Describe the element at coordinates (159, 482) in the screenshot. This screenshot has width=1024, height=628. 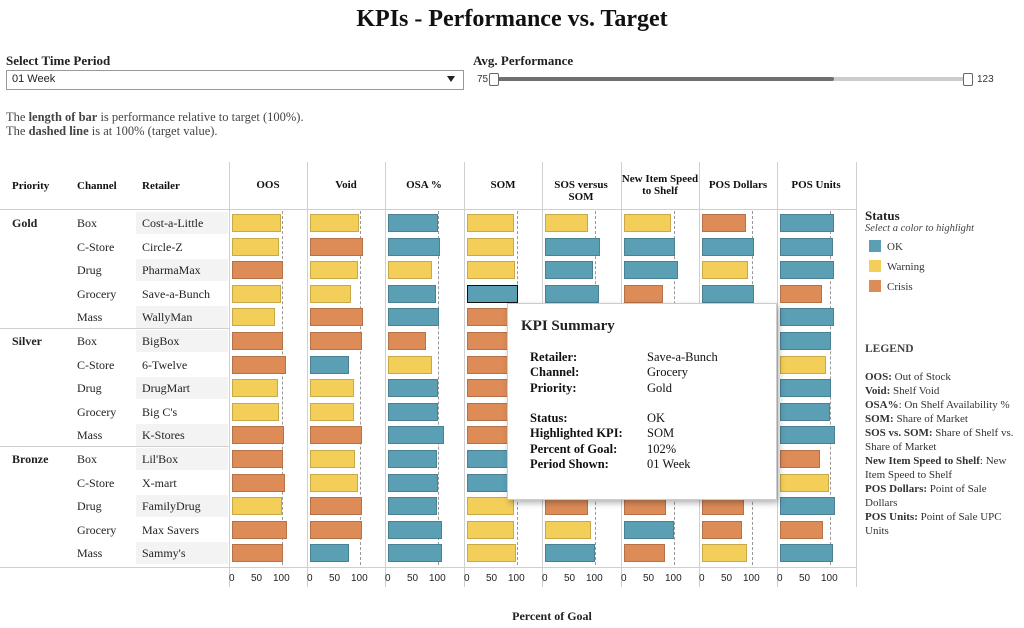
I see `retailer-label: X-mart` at that location.